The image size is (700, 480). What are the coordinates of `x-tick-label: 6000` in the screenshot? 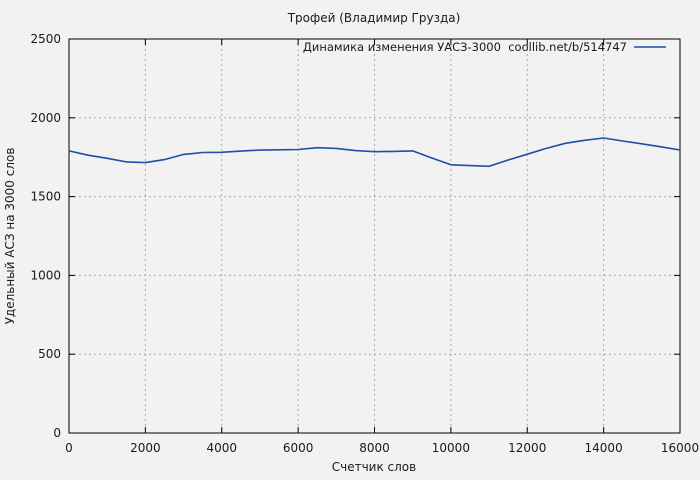 It's located at (298, 448).